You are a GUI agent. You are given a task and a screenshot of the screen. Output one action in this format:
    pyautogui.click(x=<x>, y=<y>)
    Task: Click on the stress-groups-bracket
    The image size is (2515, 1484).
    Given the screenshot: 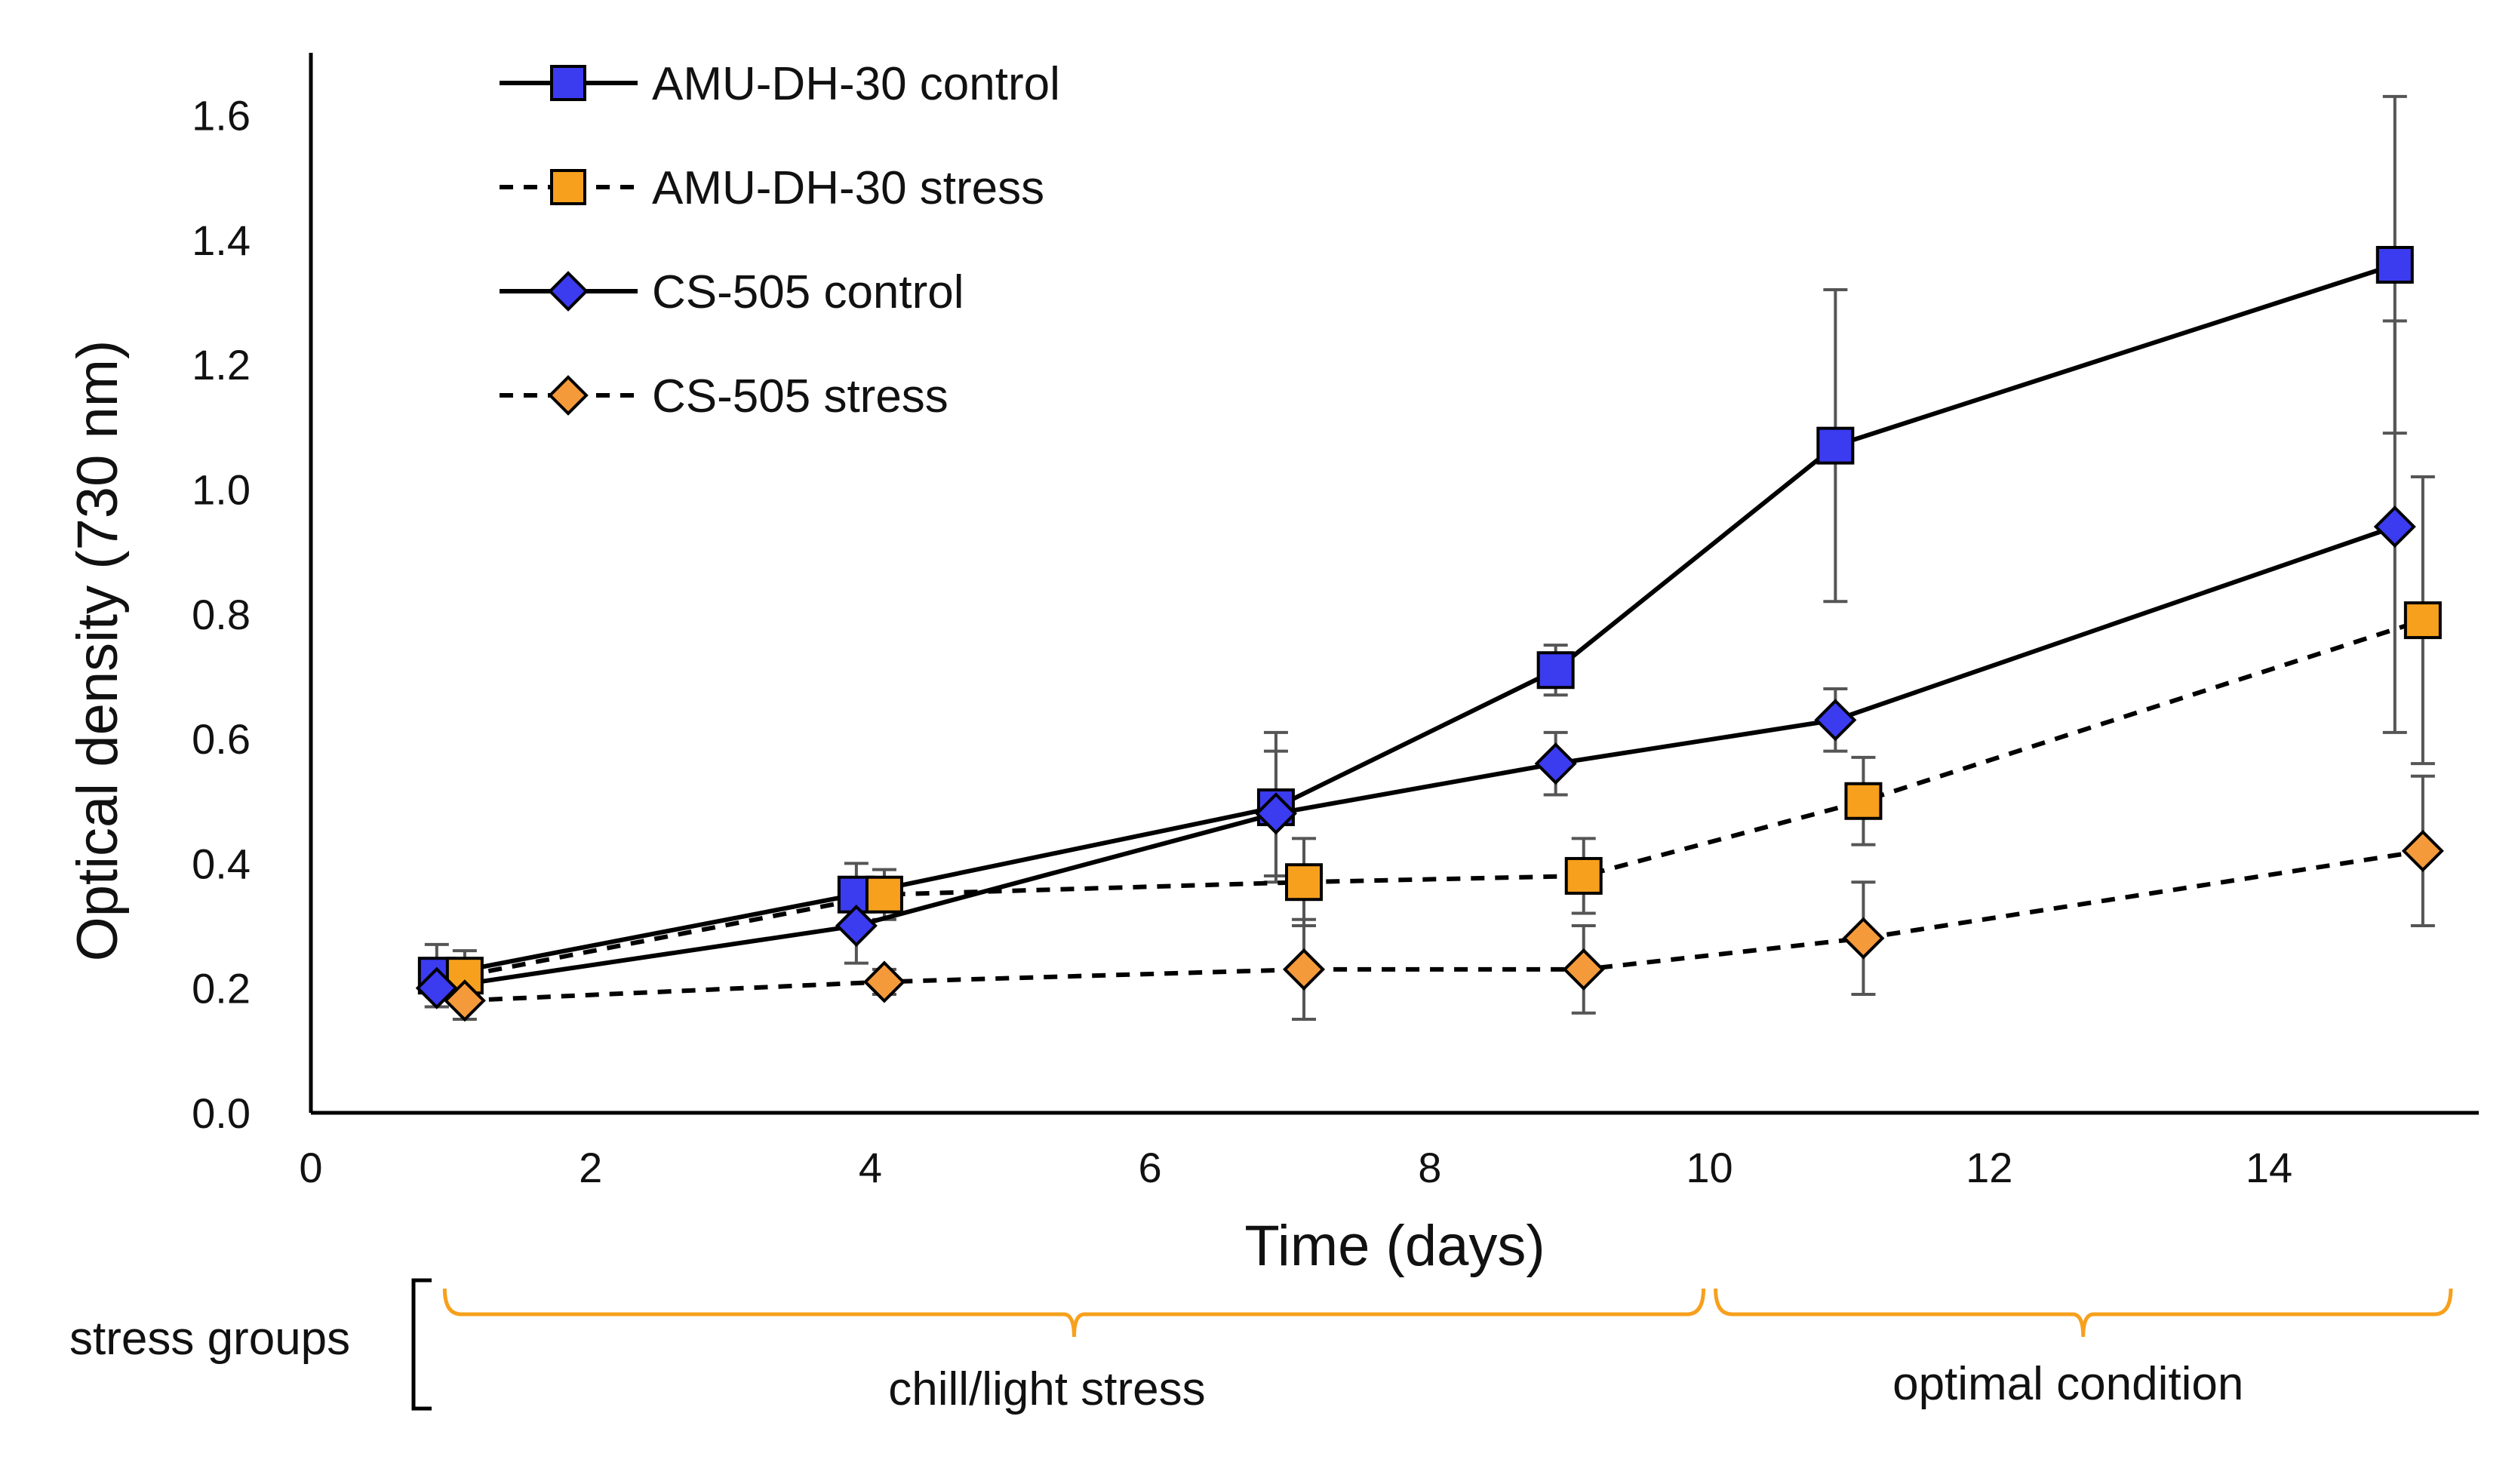 What is the action you would take?
    pyautogui.click(x=421, y=1344)
    